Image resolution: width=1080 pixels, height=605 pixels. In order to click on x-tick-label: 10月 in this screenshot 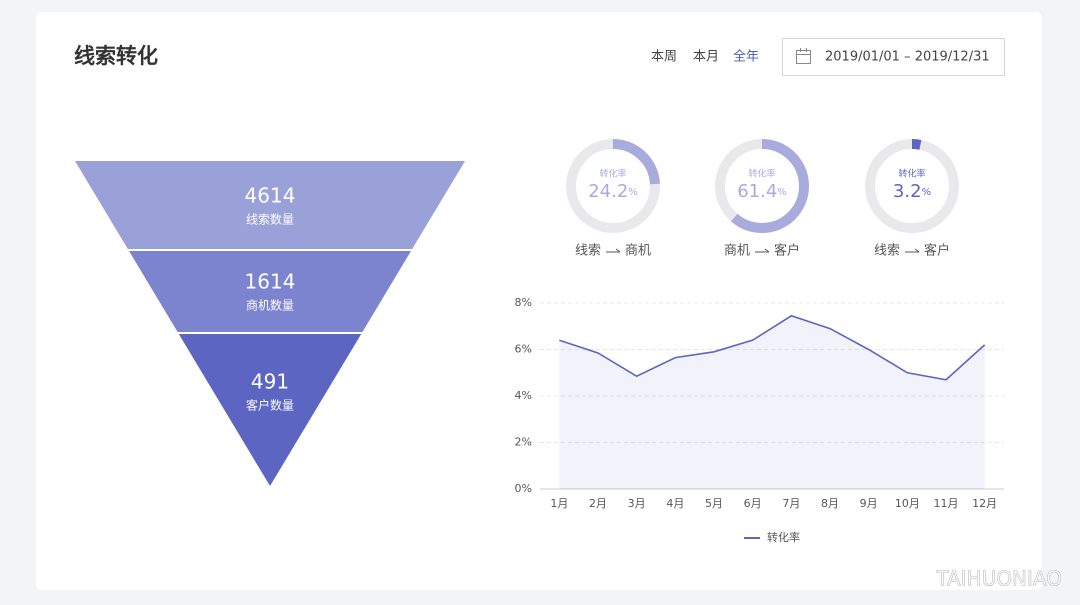, I will do `click(907, 503)`.